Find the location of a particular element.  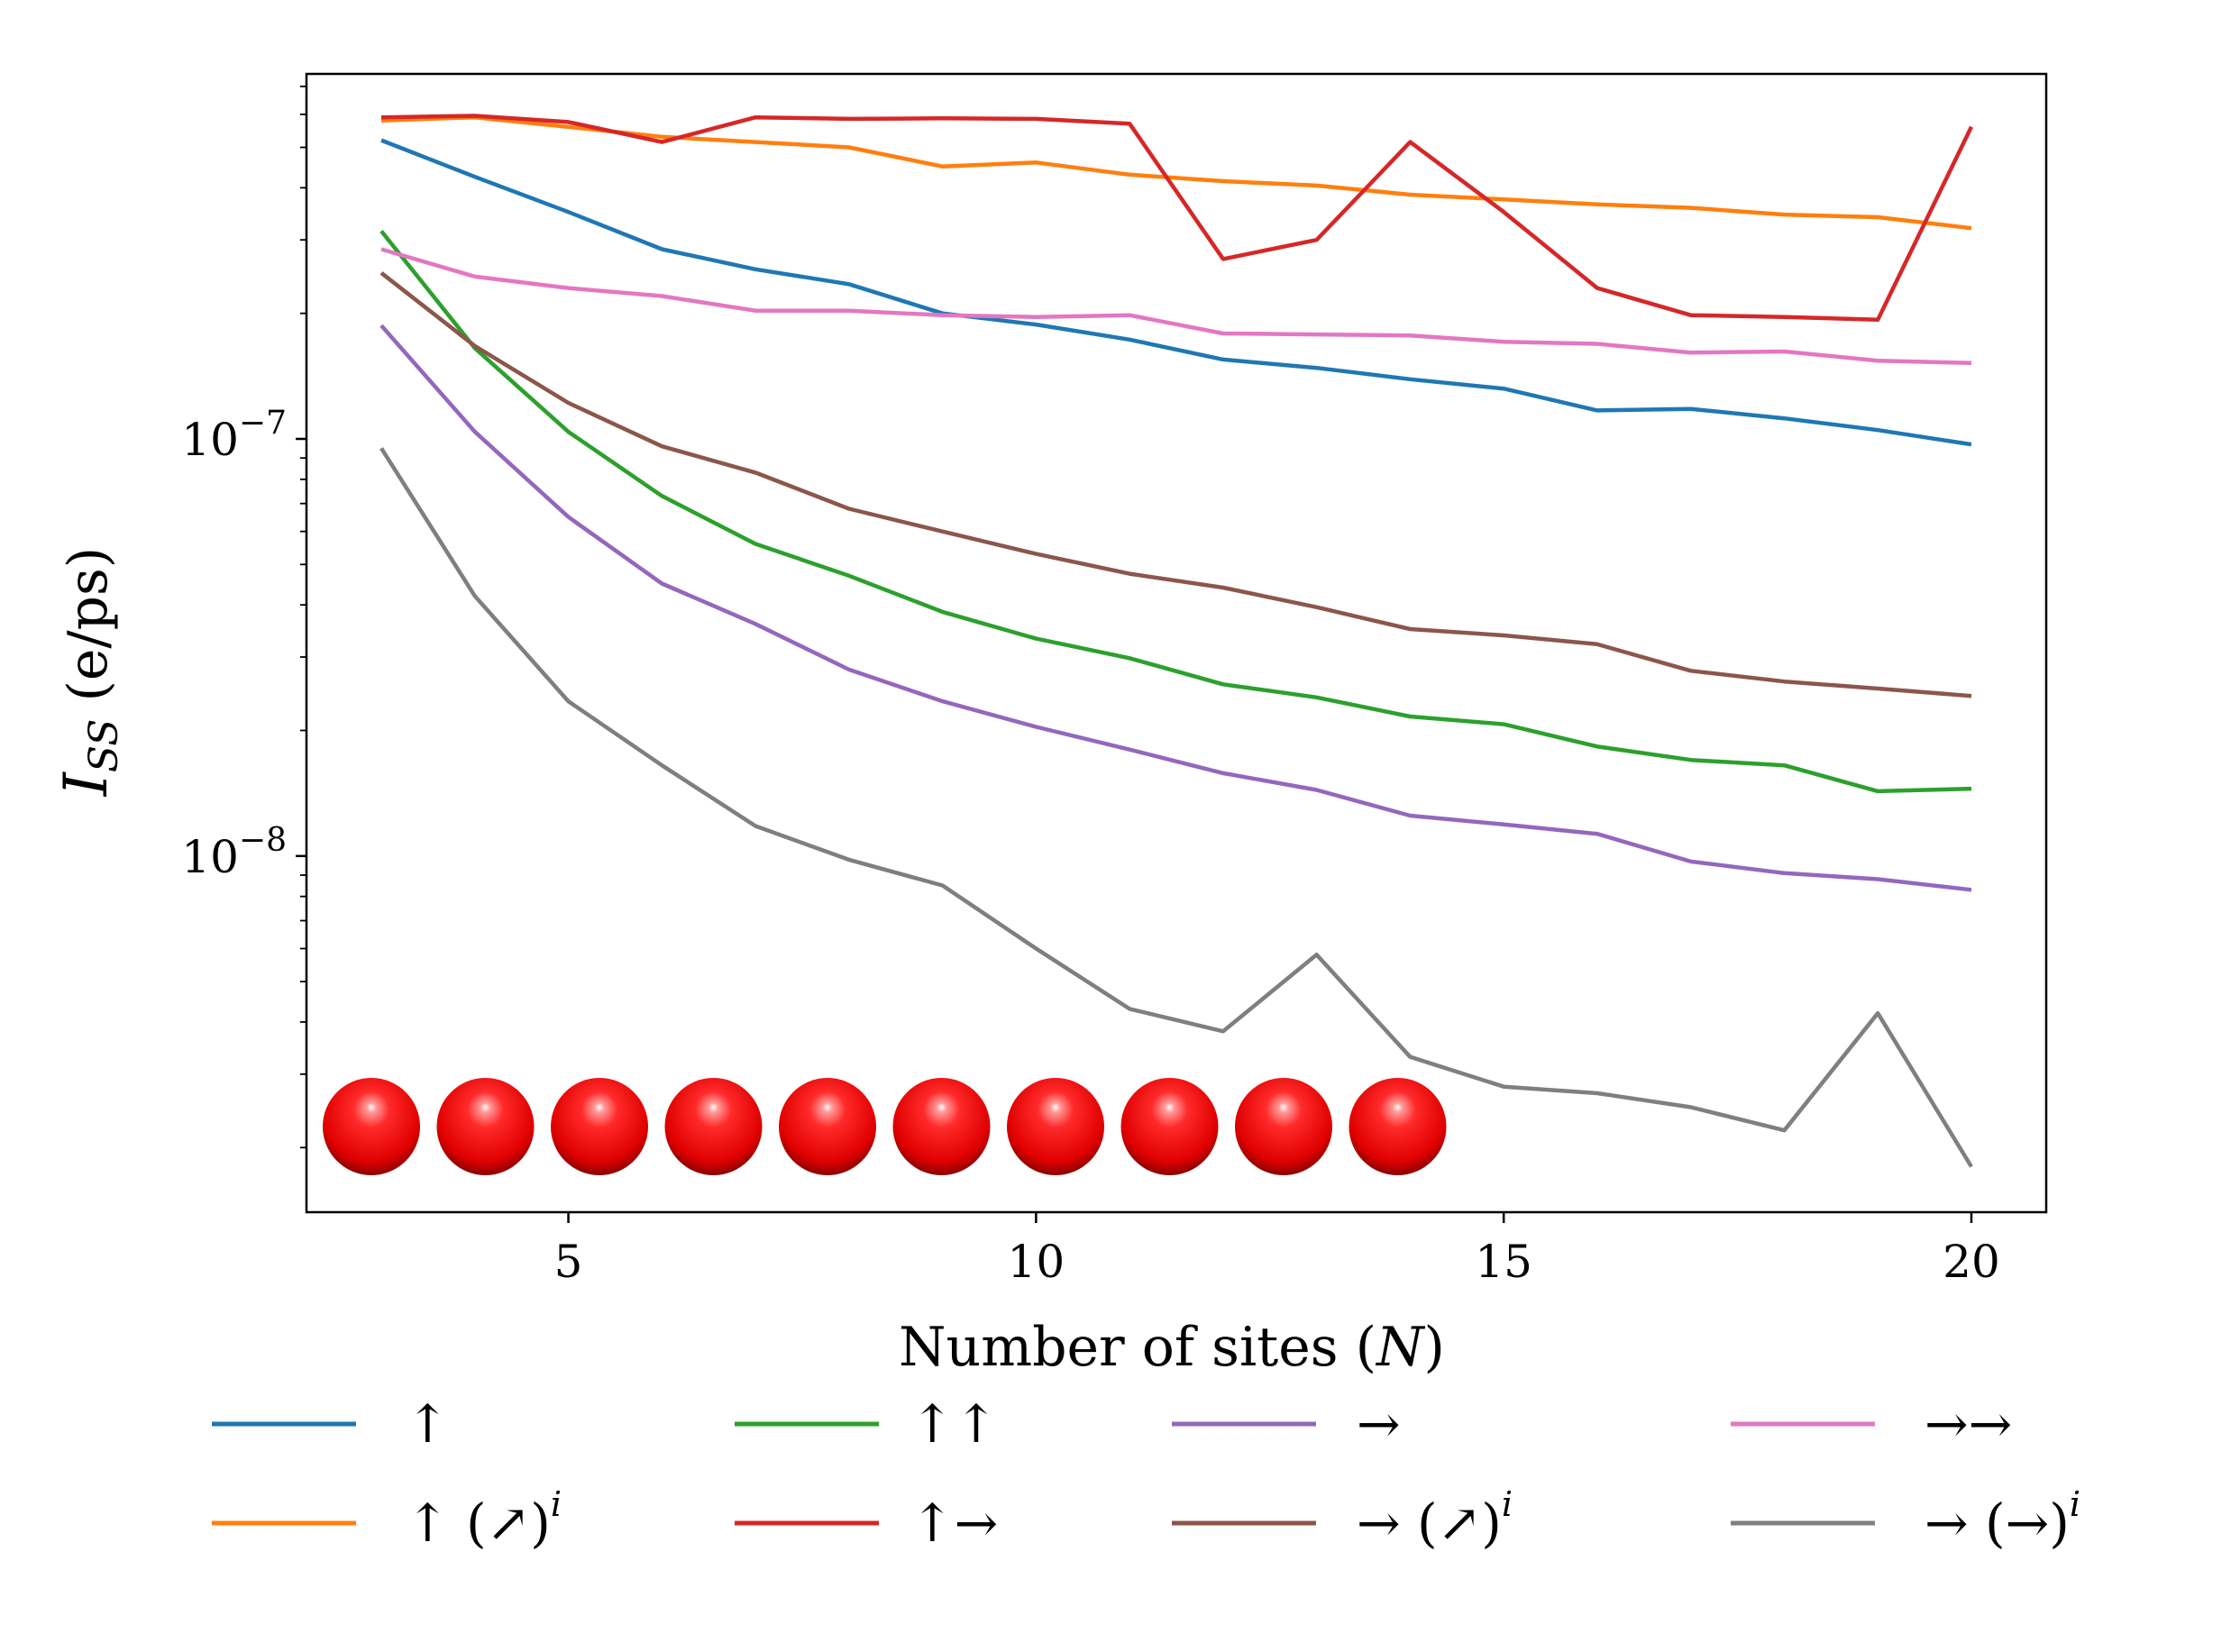

y-axis: 10⁻⁸ 10⁻⁷ is located at coordinates (244, 617).